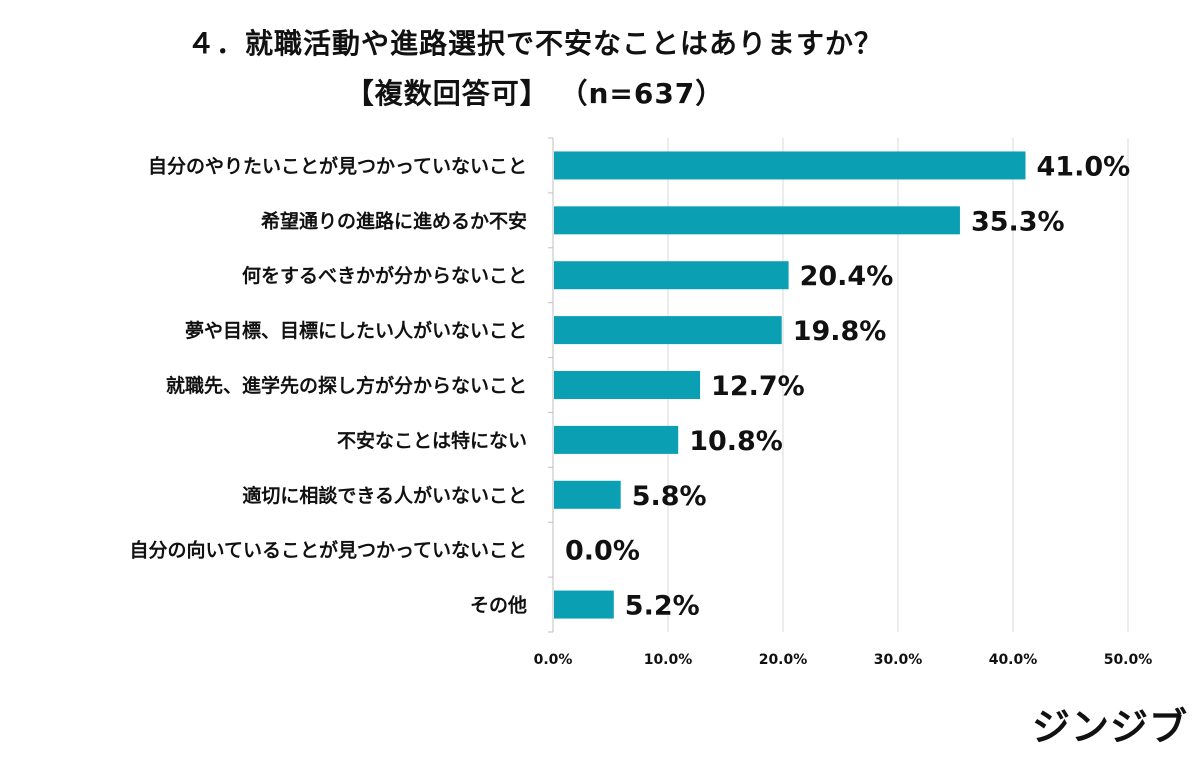 The image size is (1200, 757). What do you see at coordinates (1013, 660) in the screenshot?
I see `x-tick-label: 40.0%` at bounding box center [1013, 660].